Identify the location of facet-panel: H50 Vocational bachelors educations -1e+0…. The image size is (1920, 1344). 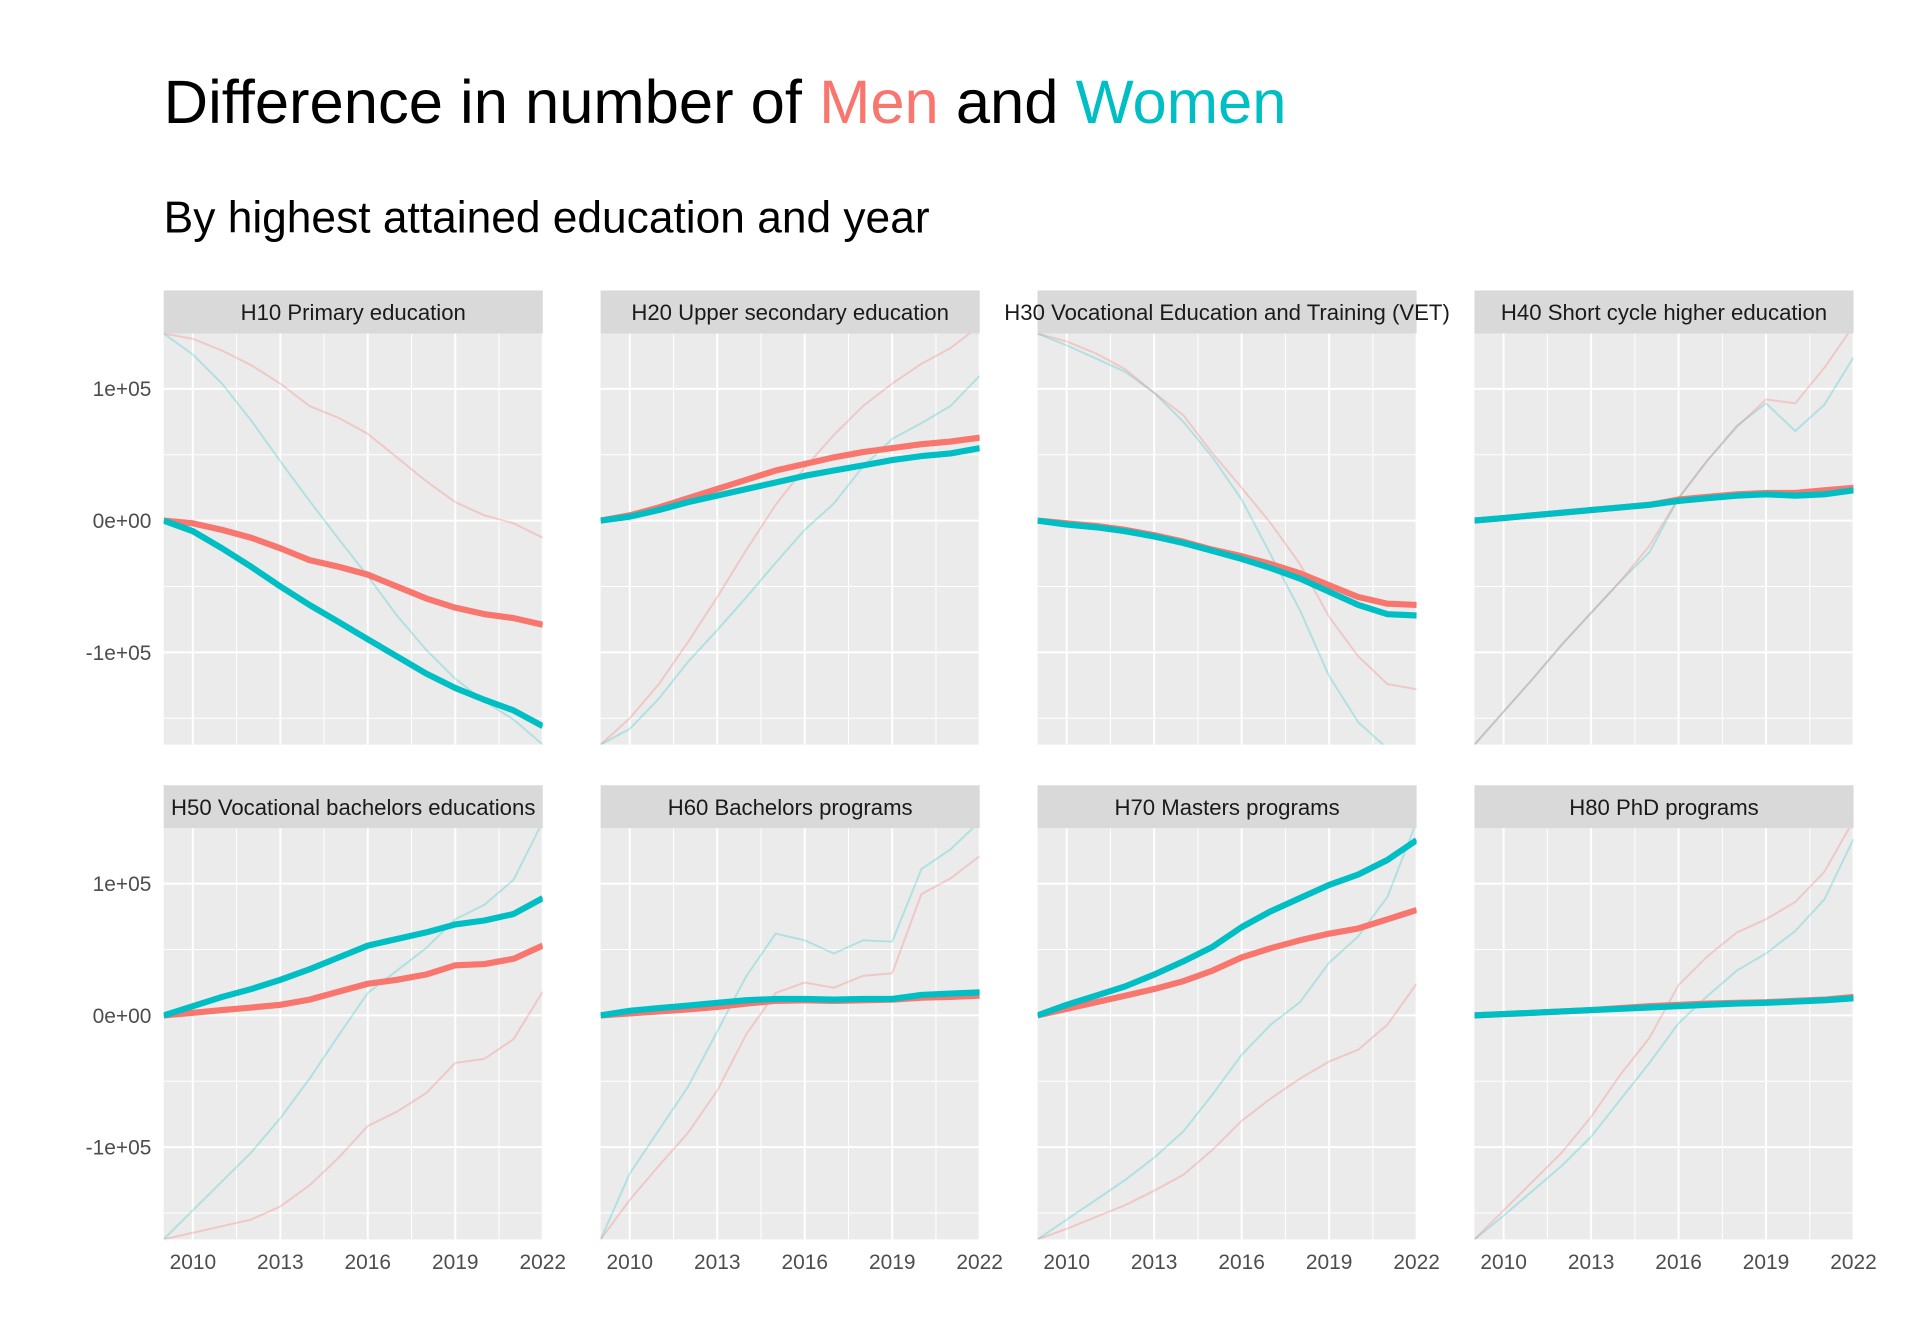
(326, 1029).